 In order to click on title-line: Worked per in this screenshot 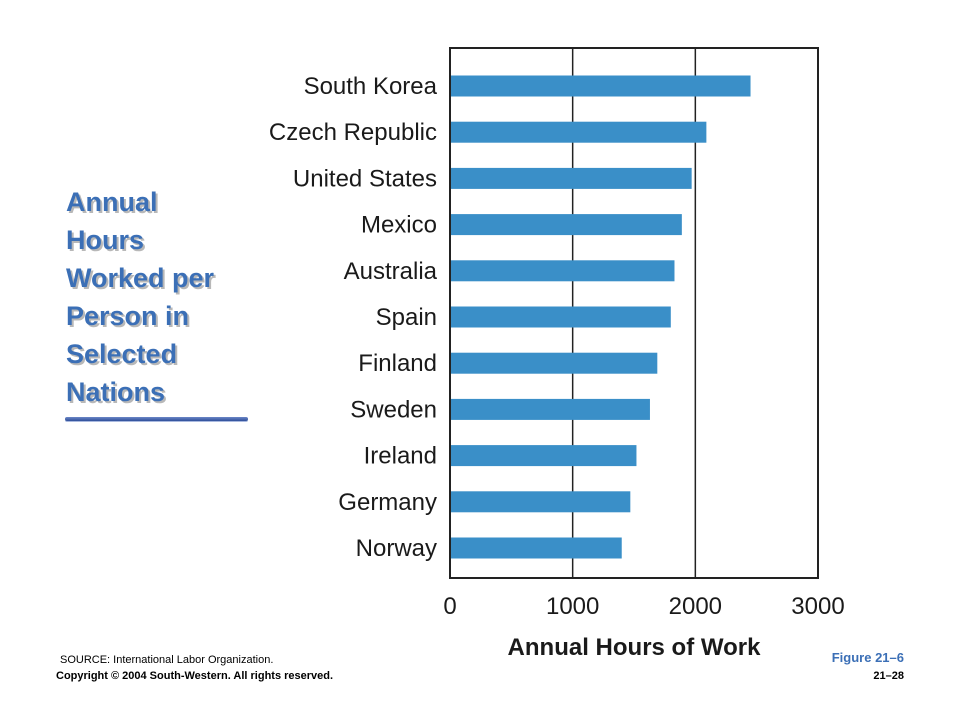, I will do `click(140, 278)`.